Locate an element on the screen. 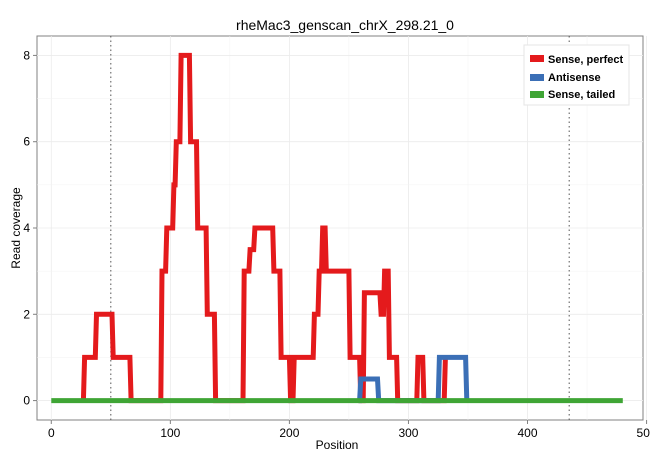 Image resolution: width=650 pixels, height=460 pixels. x-tick-label: 300 is located at coordinates (408, 433).